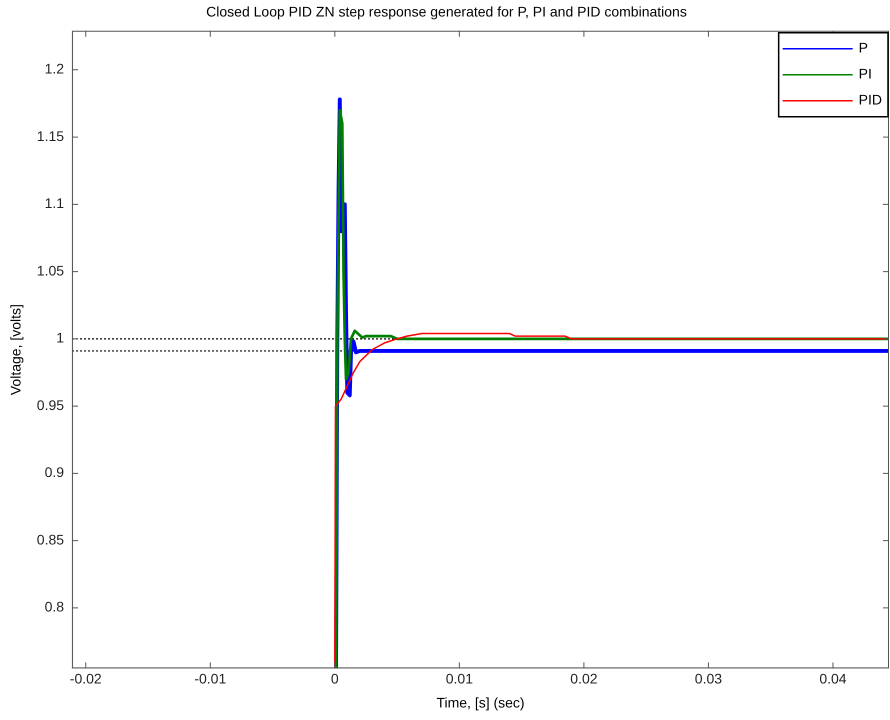 This screenshot has height=720, width=890. What do you see at coordinates (54, 203) in the screenshot?
I see `y-tick-label: 1.1` at bounding box center [54, 203].